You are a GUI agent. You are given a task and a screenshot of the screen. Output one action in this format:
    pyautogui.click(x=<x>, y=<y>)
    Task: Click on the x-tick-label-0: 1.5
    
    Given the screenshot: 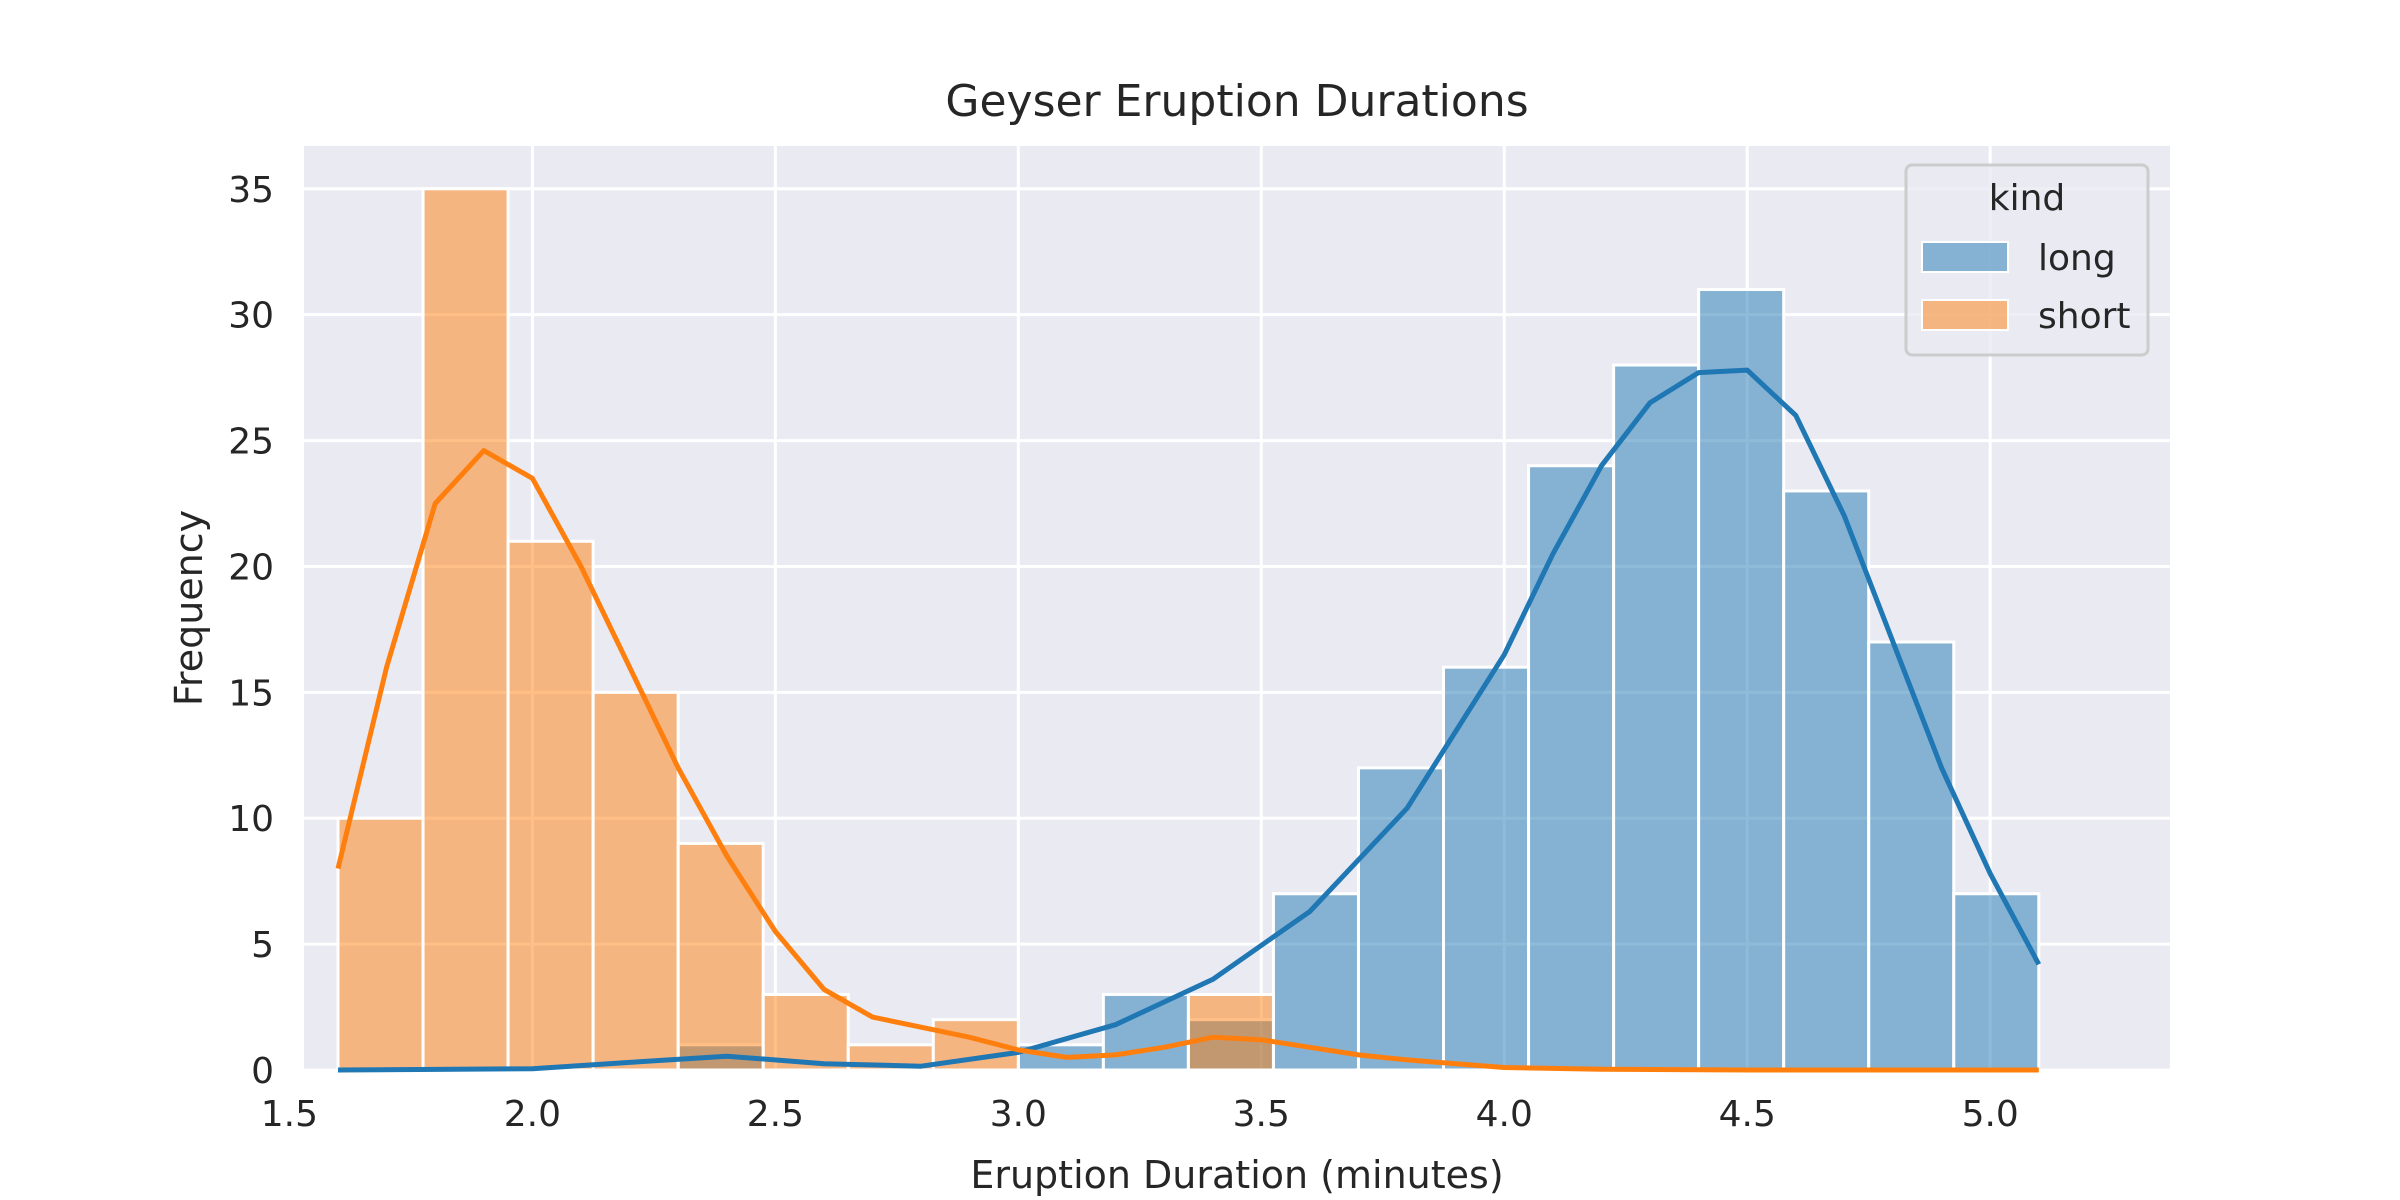 What is the action you would take?
    pyautogui.click(x=289, y=1114)
    